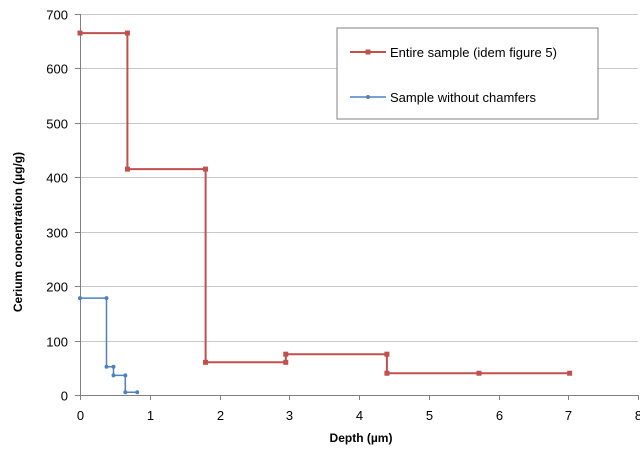 The width and height of the screenshot is (640, 454). Describe the element at coordinates (359, 415) in the screenshot. I see `x-tick-label-4: 4` at that location.